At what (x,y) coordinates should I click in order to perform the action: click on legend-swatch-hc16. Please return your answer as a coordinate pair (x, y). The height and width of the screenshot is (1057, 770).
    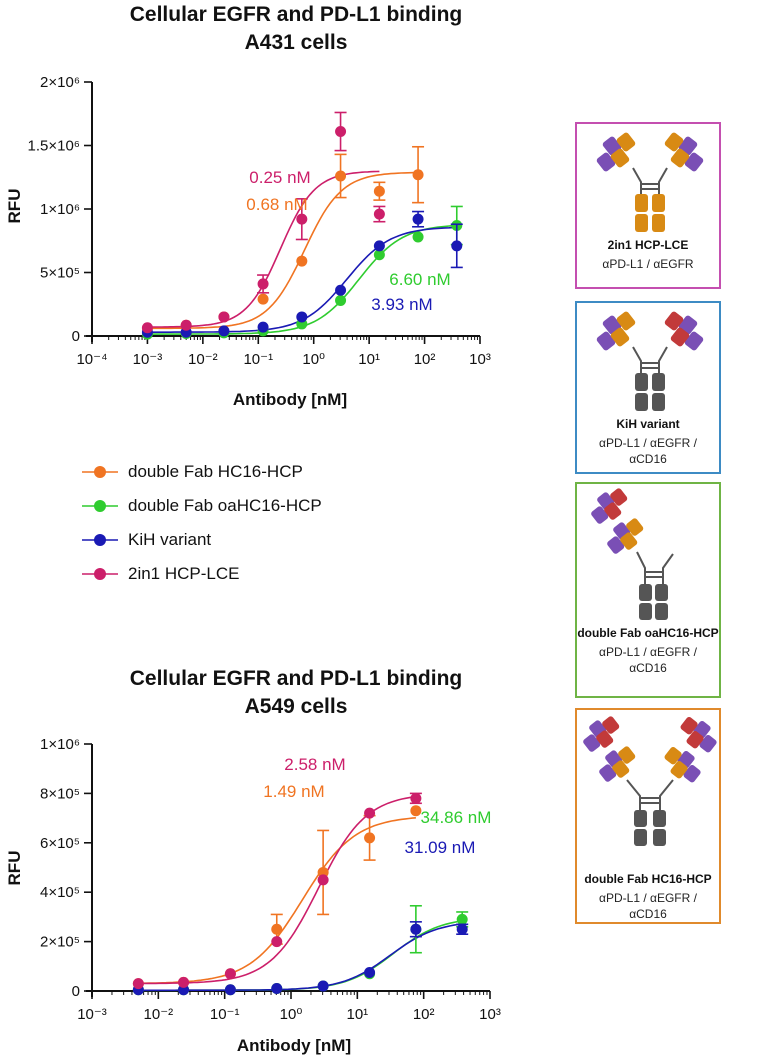
    Looking at the image, I should click on (100, 472).